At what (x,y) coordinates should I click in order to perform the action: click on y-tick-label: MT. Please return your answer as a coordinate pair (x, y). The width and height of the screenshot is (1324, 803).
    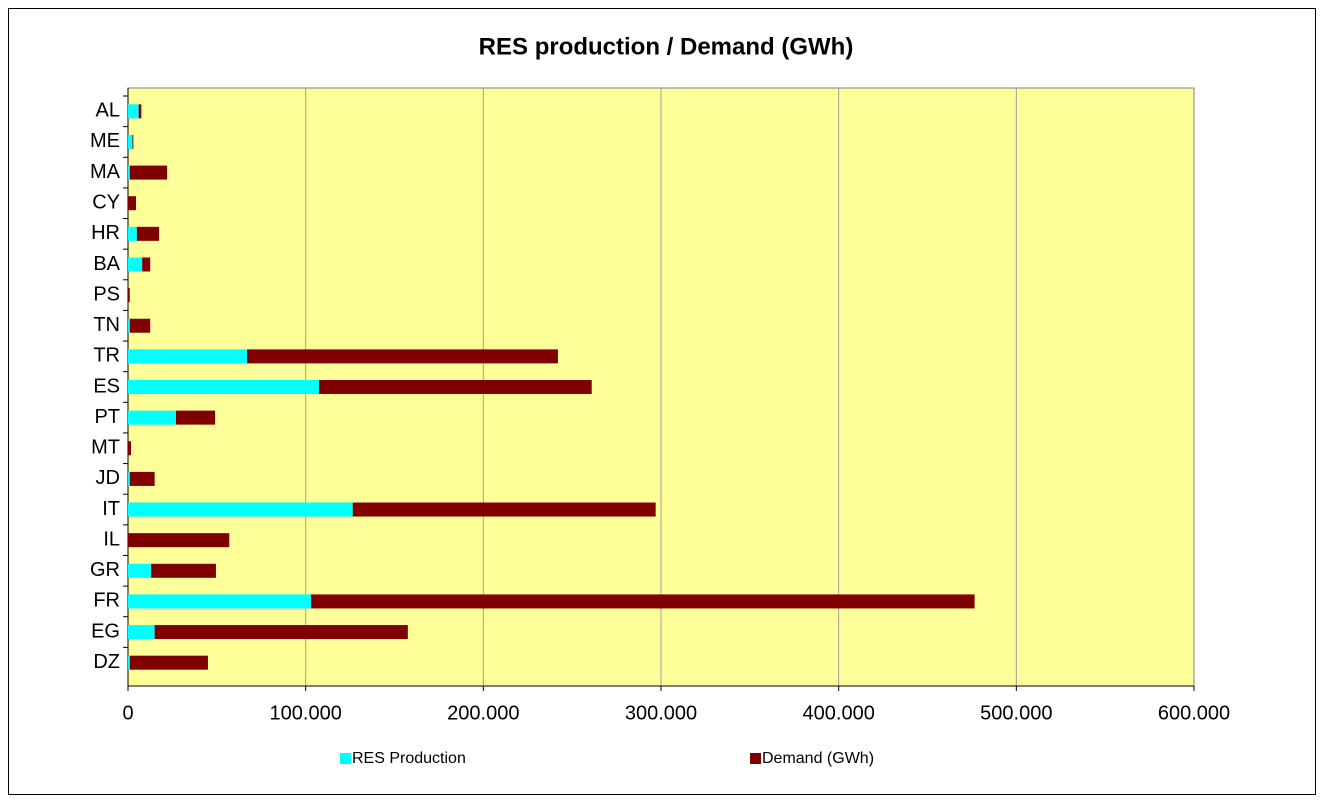
    Looking at the image, I should click on (105, 448).